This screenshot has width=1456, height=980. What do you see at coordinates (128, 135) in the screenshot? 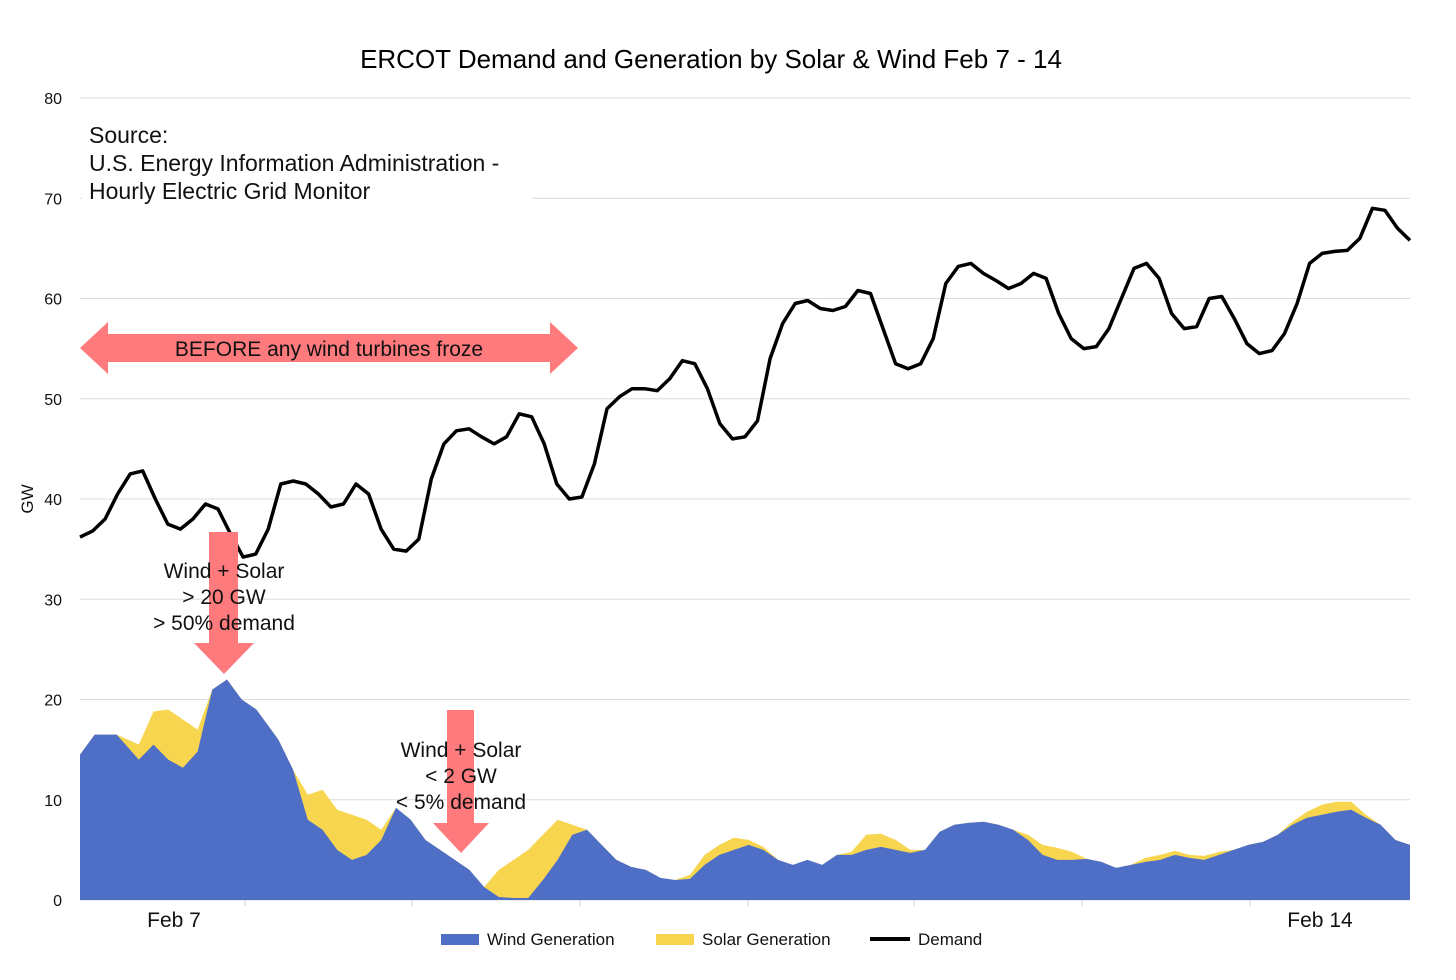
I see `source-line-1: Source:` at bounding box center [128, 135].